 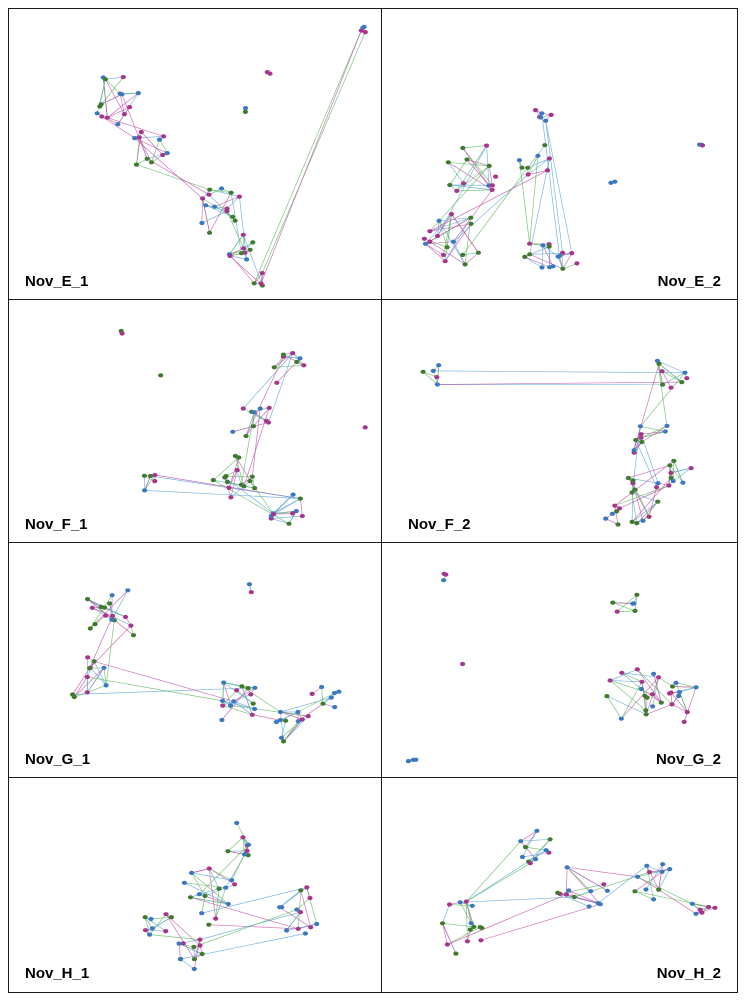 What do you see at coordinates (195, 154) in the screenshot?
I see `panel-nov-e-1: Nov_E_1` at bounding box center [195, 154].